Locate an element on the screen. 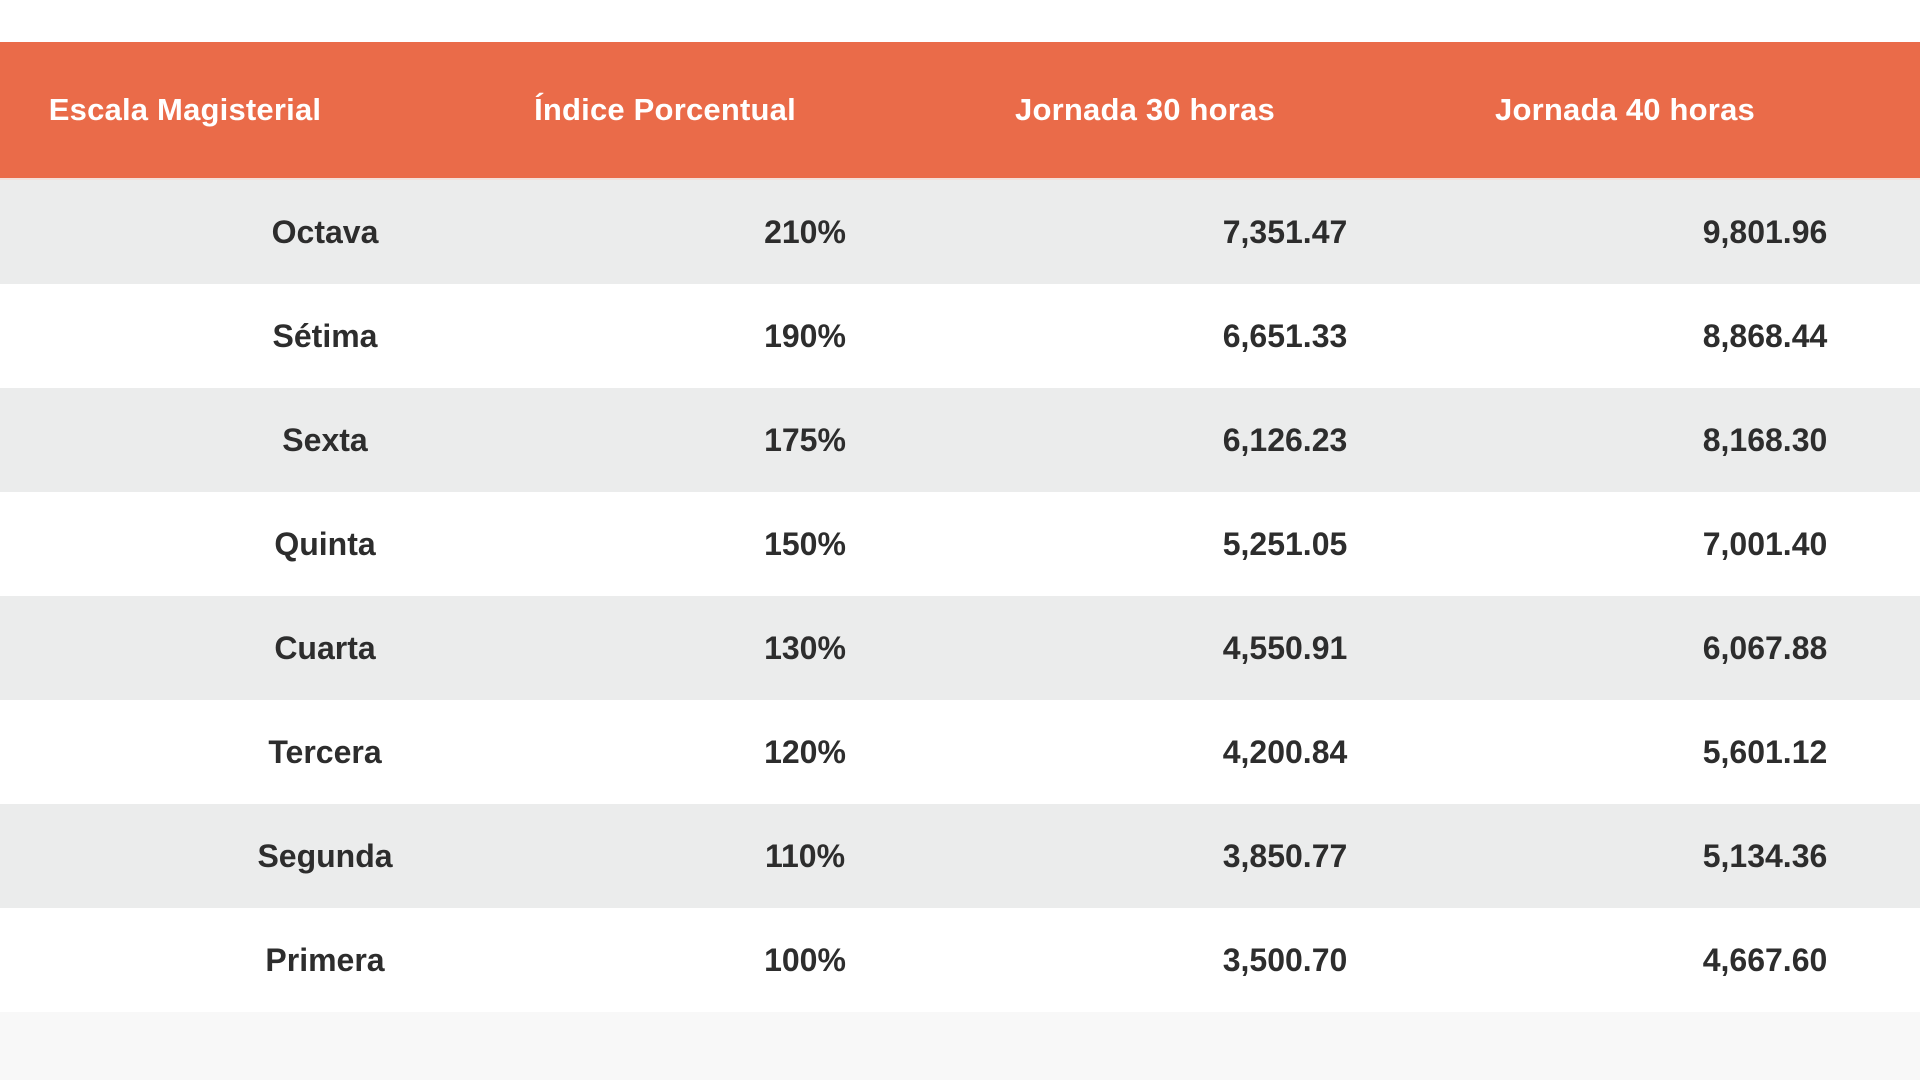 Image resolution: width=1920 pixels, height=1080 pixels. cell-jornada-40: 7,001.40 is located at coordinates (1765, 543).